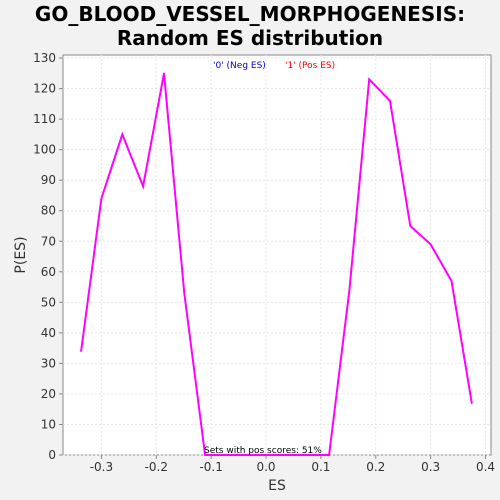 Image resolution: width=500 pixels, height=500 pixels. Describe the element at coordinates (239, 66) in the screenshot. I see `legend-entry-neg-es: '0' (Neg ES)` at that location.